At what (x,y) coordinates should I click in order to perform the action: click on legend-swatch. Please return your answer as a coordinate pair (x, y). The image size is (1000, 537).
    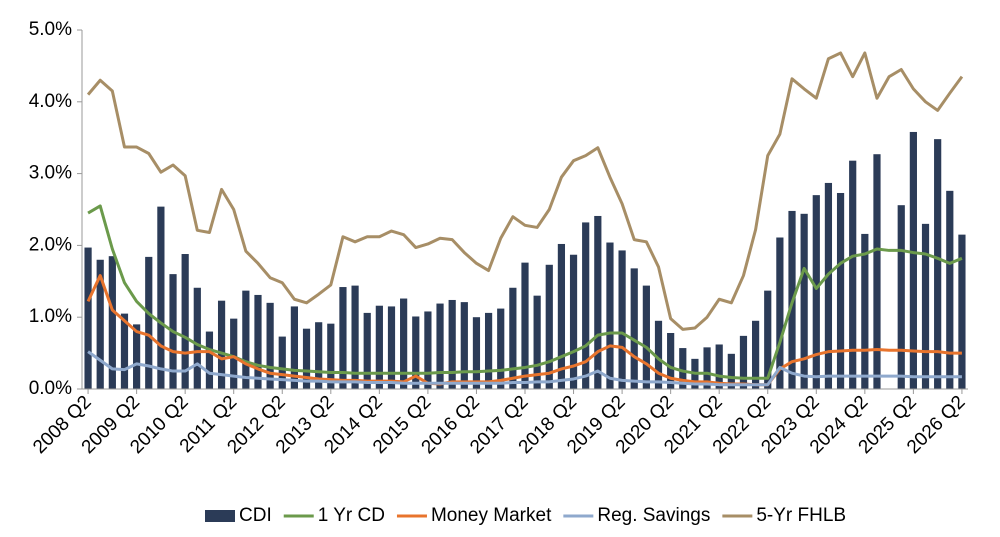
    Looking at the image, I should click on (220, 516).